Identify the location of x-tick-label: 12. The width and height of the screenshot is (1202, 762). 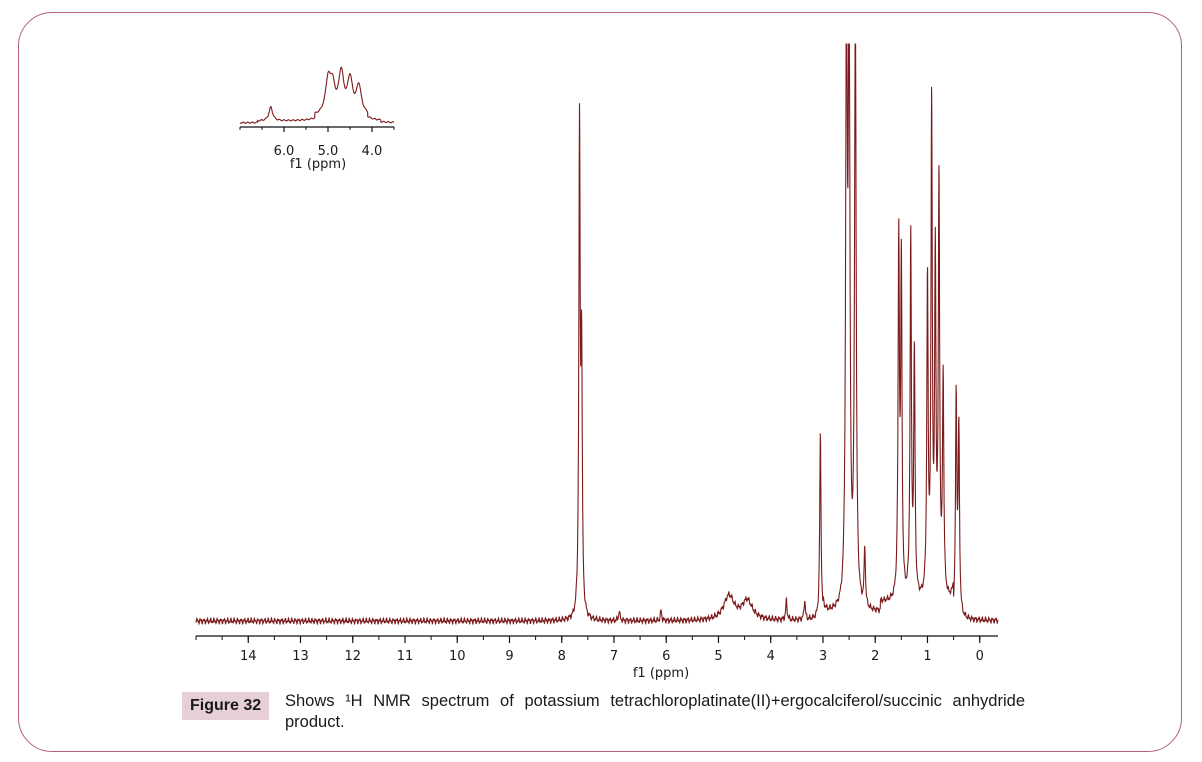
(352, 656).